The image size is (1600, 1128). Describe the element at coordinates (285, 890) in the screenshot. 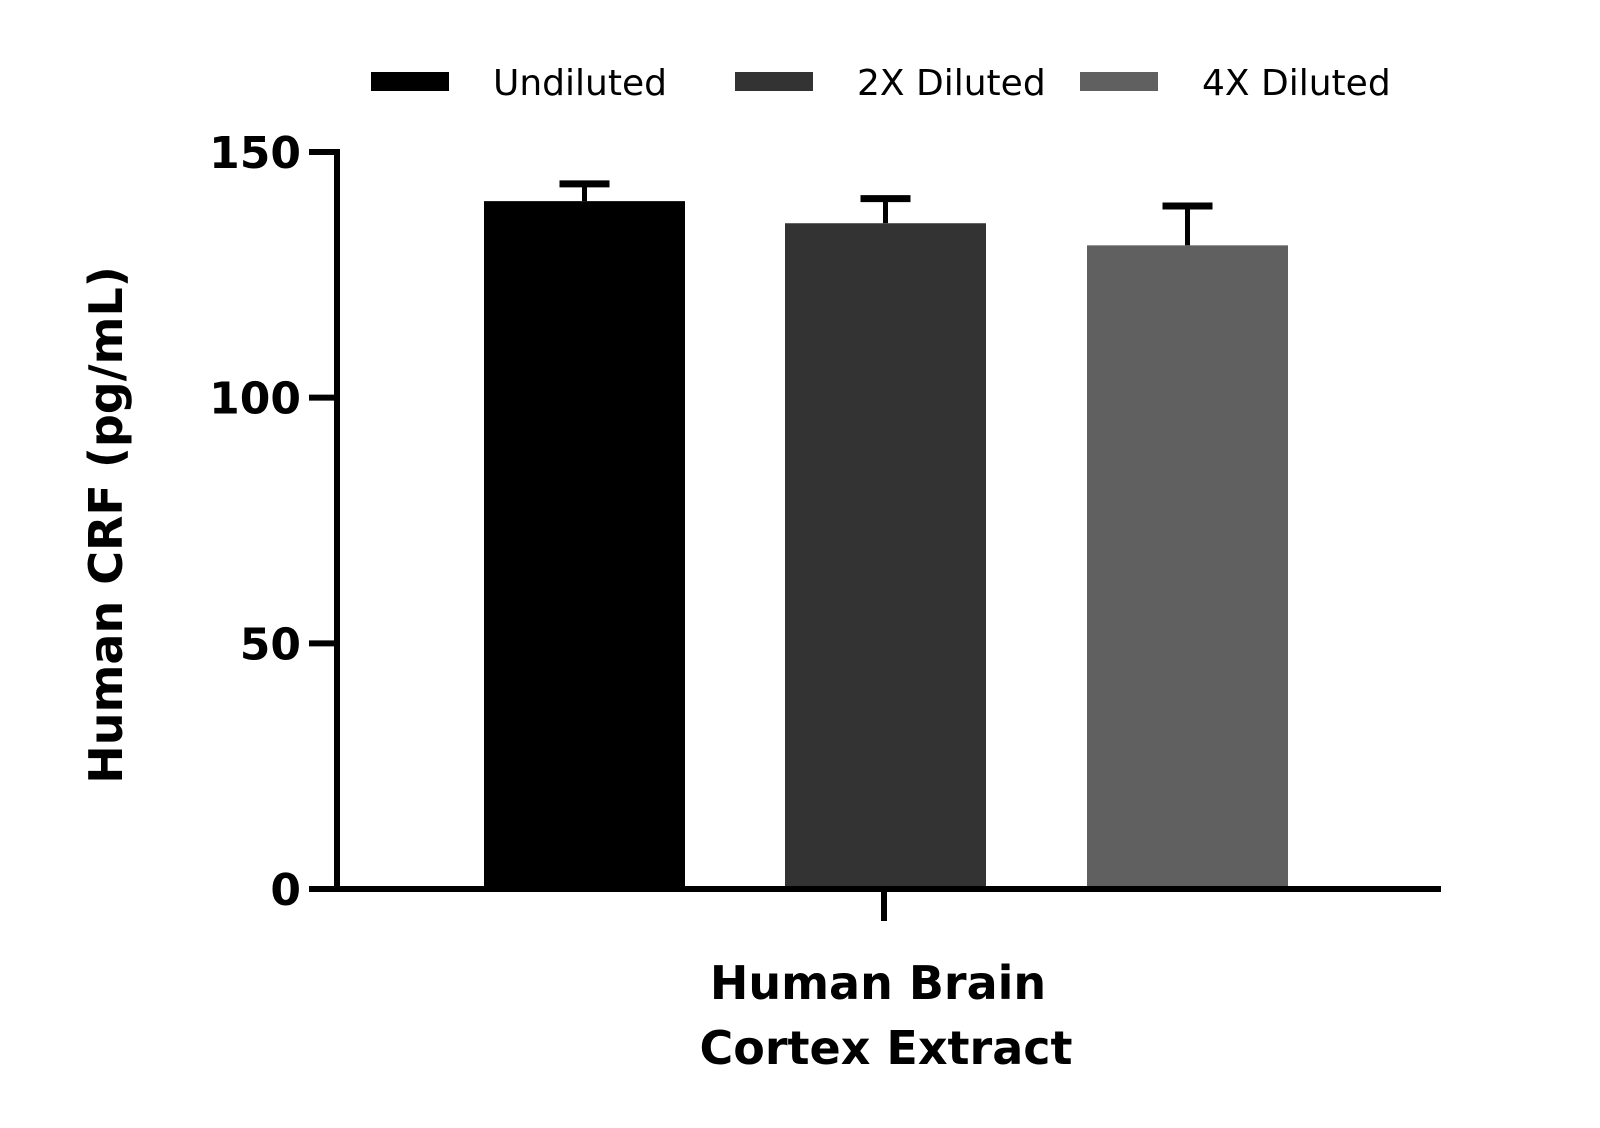

I see `y-tick-label: 0` at that location.